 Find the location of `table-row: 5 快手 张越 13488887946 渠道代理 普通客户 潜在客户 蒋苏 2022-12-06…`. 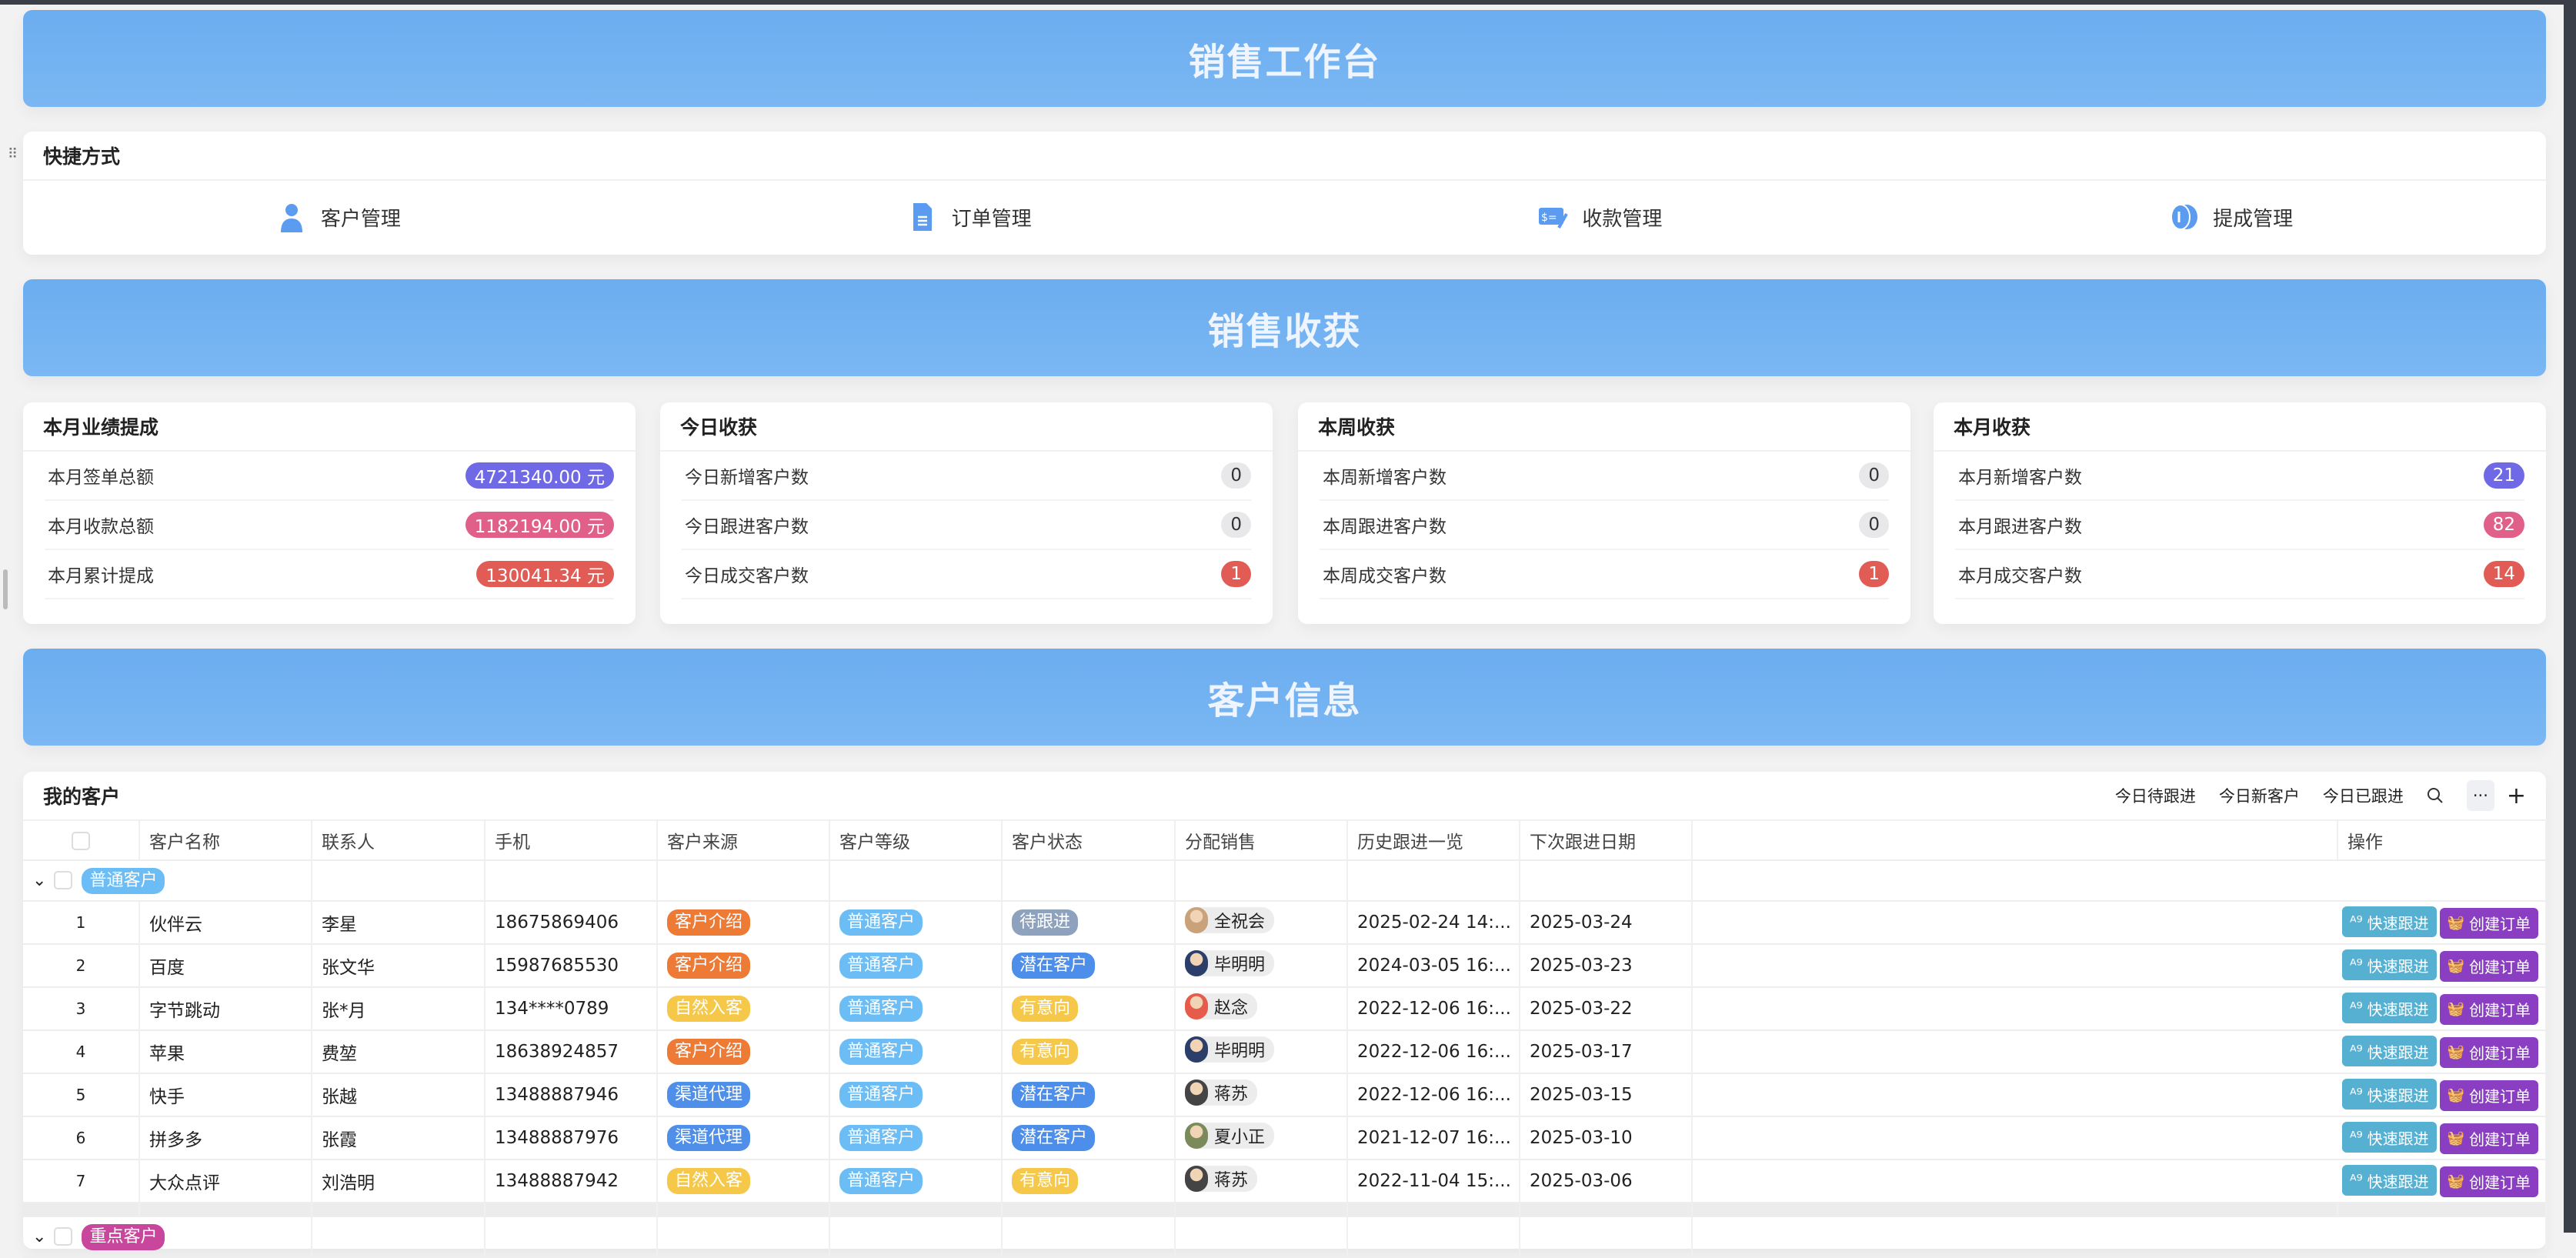

table-row: 5 快手 张越 13488887946 渠道代理 普通客户 潜在客户 蒋苏 2022-12-06… is located at coordinates (1285, 1095).